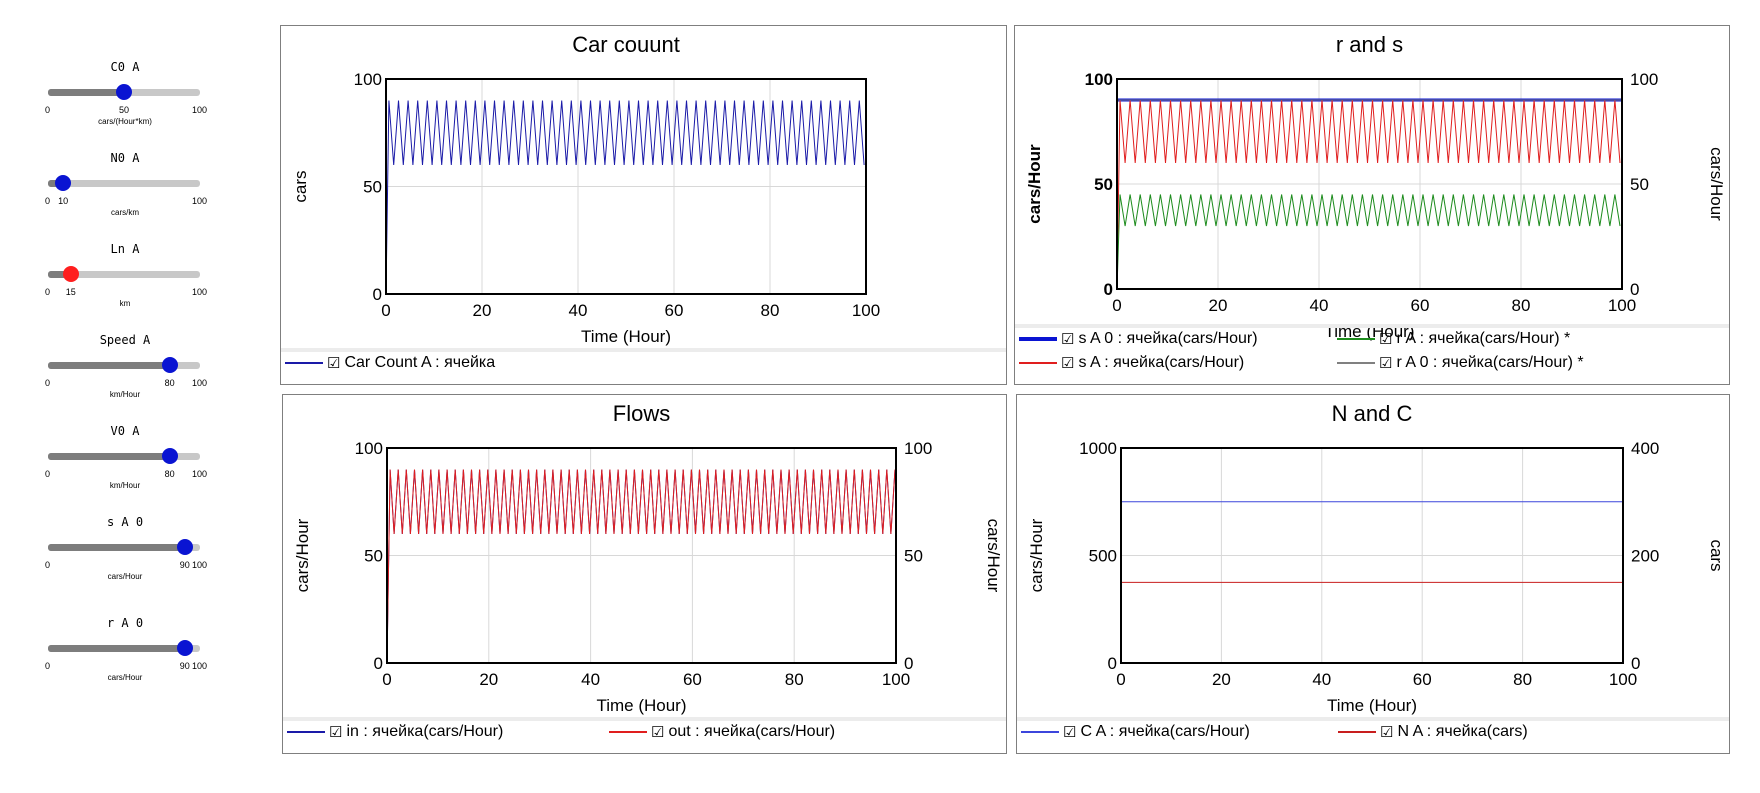  I want to click on chart-title: Car couunt, so click(626, 44).